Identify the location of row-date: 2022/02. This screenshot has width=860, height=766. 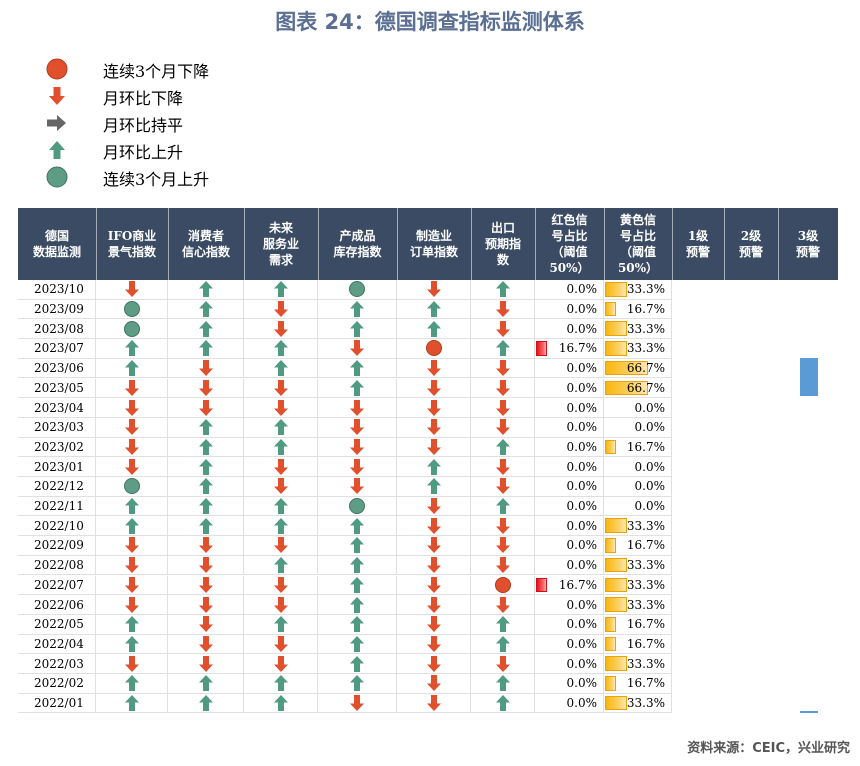
(57, 684).